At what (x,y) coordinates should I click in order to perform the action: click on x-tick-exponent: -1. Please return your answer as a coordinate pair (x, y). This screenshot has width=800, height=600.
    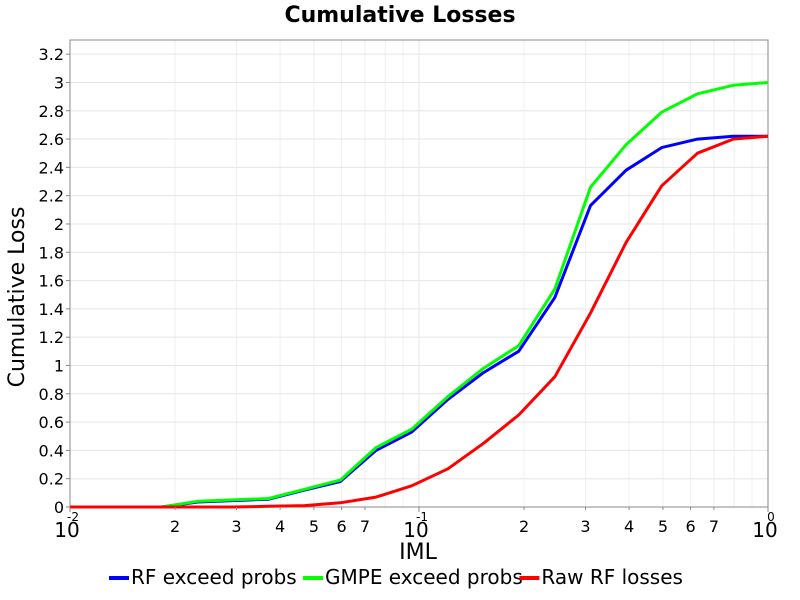
    Looking at the image, I should click on (422, 517).